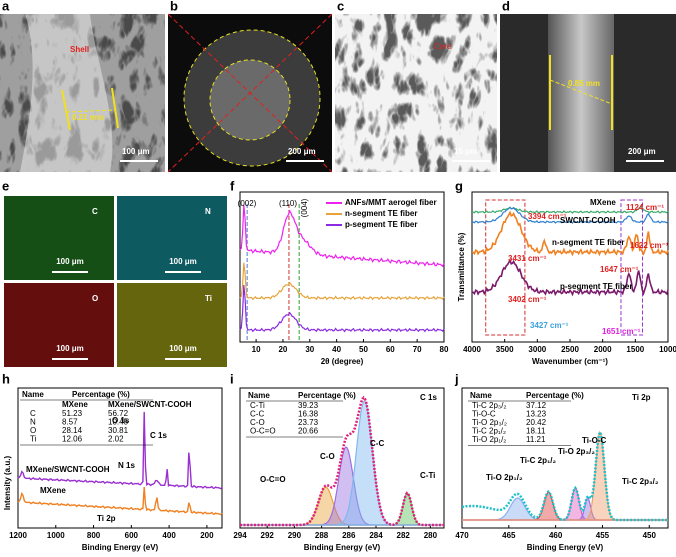  Describe the element at coordinates (309, 349) in the screenshot. I see `x-tick-label: 30` at that location.